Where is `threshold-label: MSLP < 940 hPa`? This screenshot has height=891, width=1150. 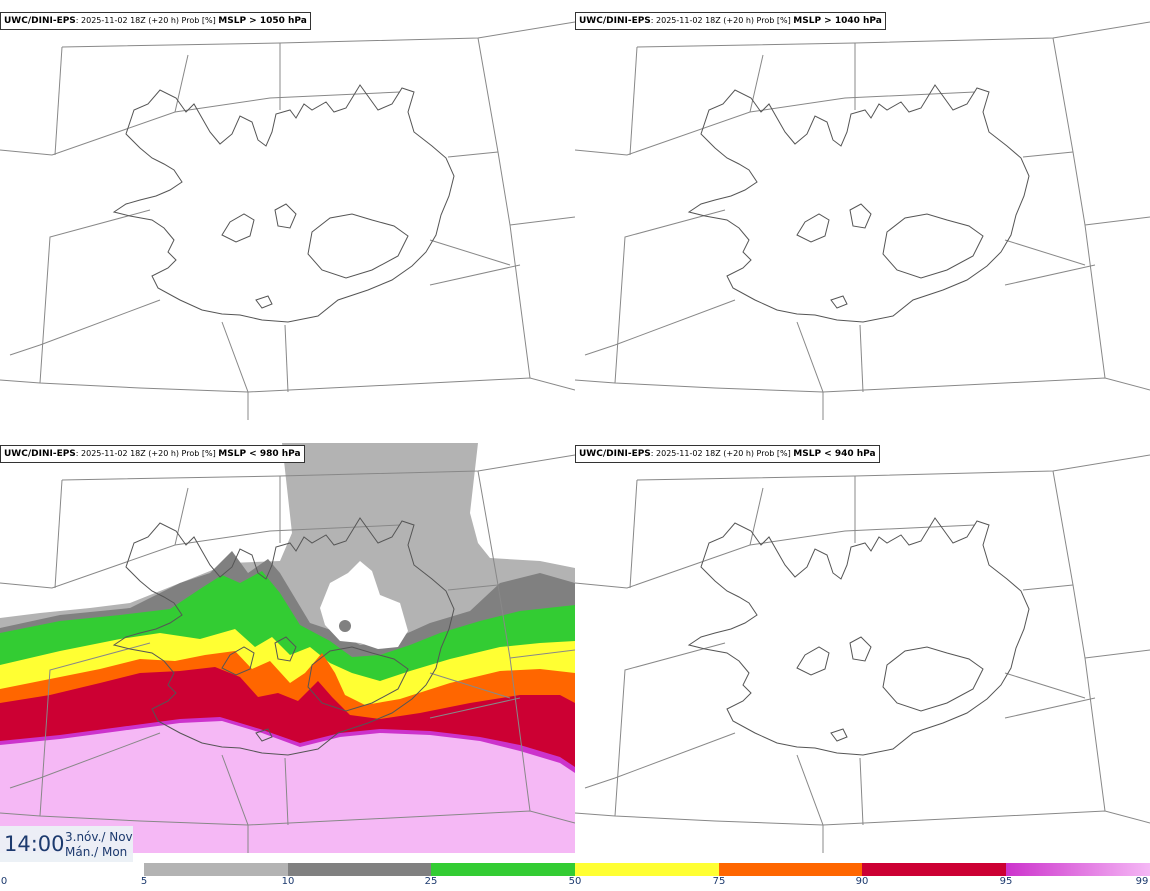
threshold-label: MSLP < 940 hPa is located at coordinates (834, 454).